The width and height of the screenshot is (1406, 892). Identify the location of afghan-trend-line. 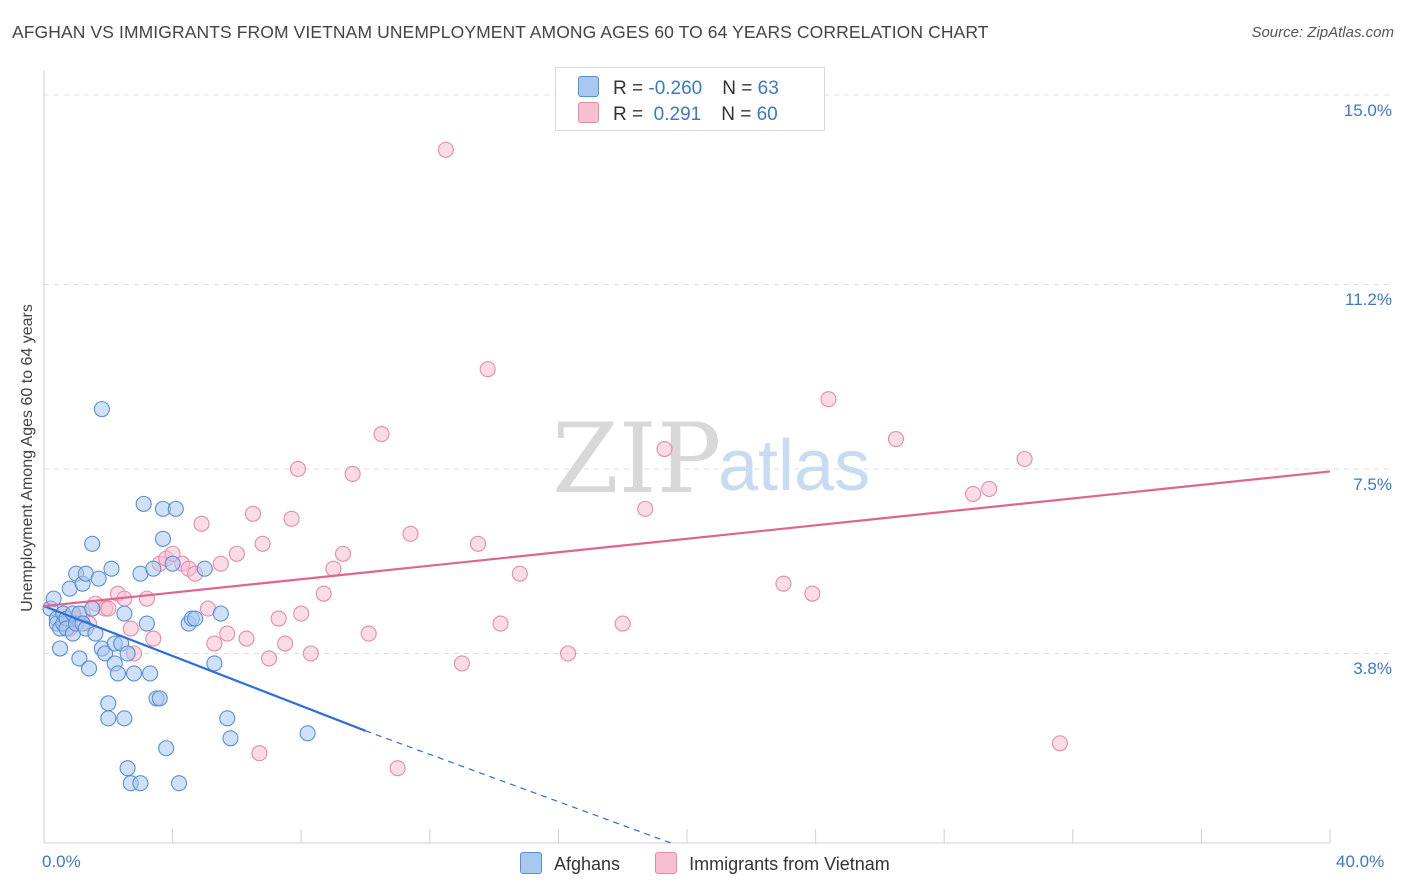
(204, 668).